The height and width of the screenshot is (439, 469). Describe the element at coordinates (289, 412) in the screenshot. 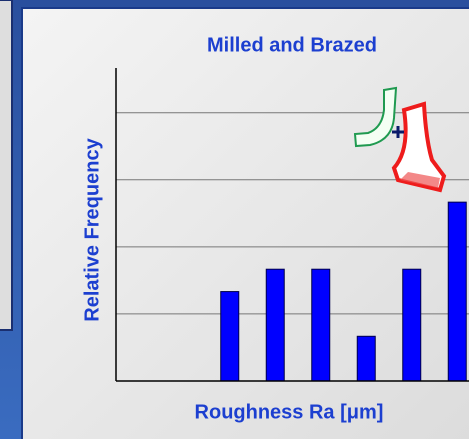

I see `x-axis-label: Roughness Ra [μm]` at that location.